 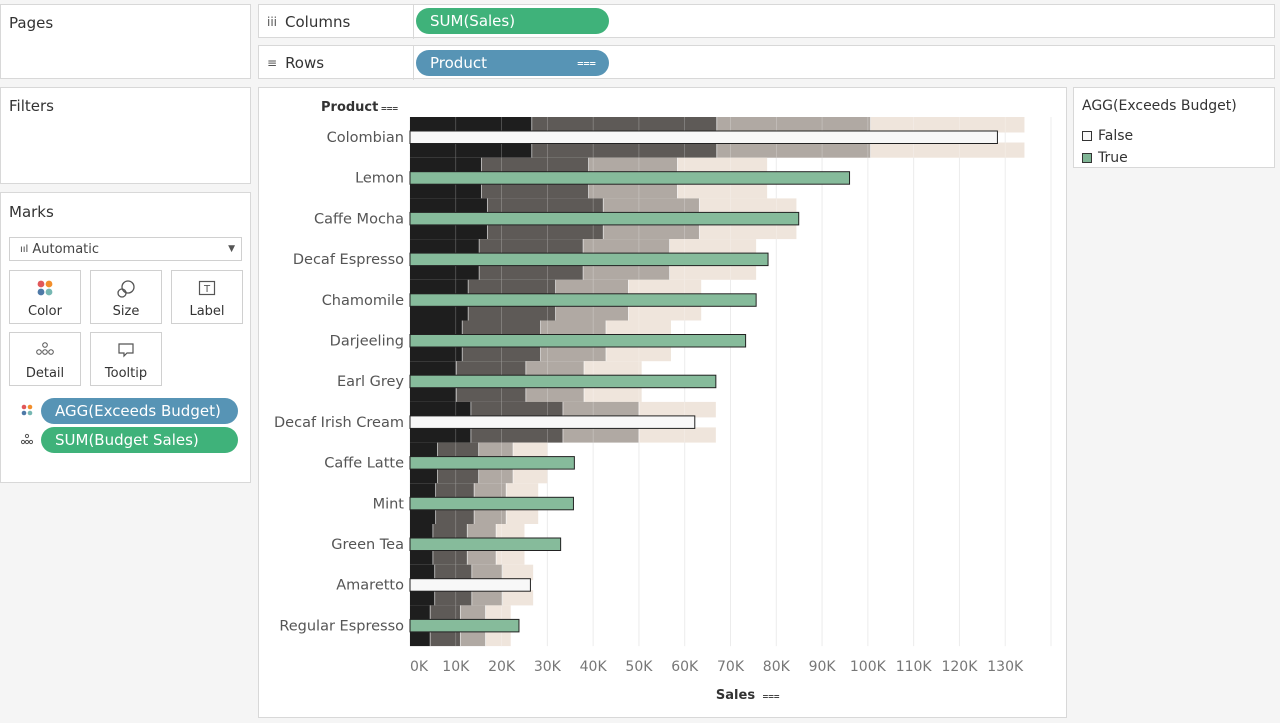 What do you see at coordinates (639, 667) in the screenshot?
I see `x-tick-label: 50K` at bounding box center [639, 667].